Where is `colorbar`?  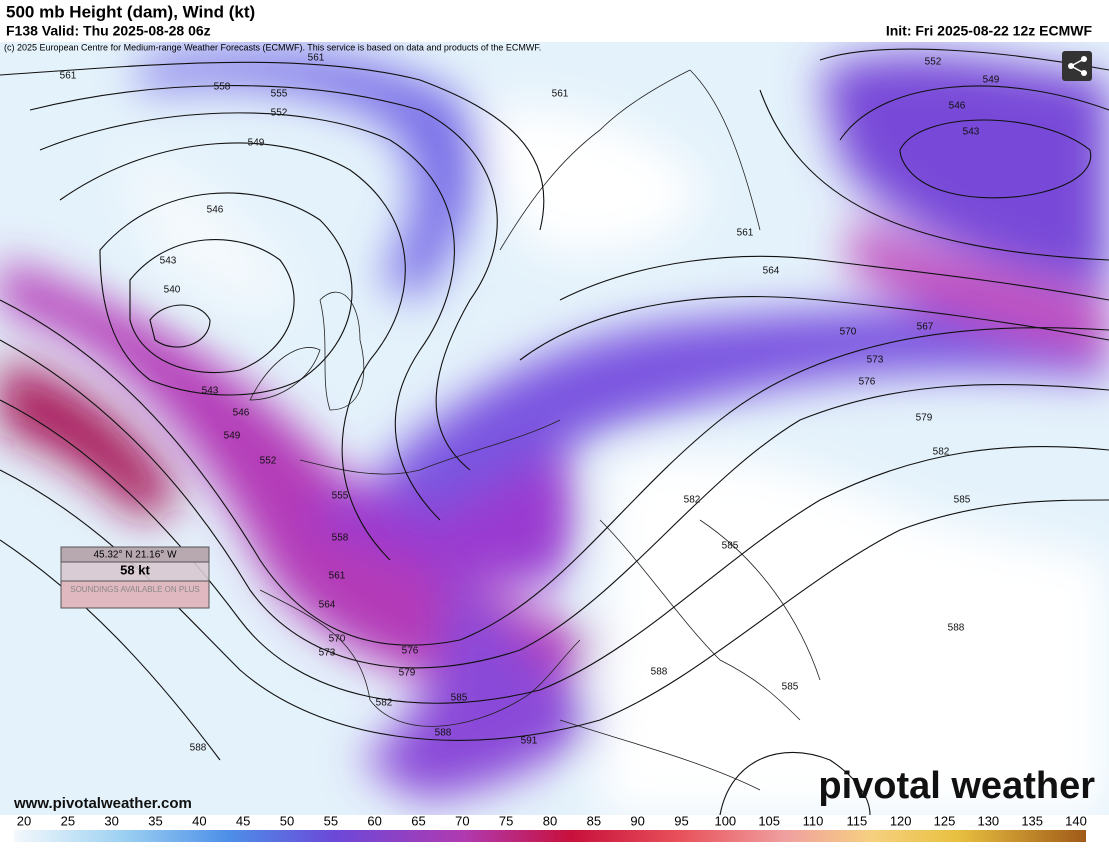
colorbar is located at coordinates (550, 836).